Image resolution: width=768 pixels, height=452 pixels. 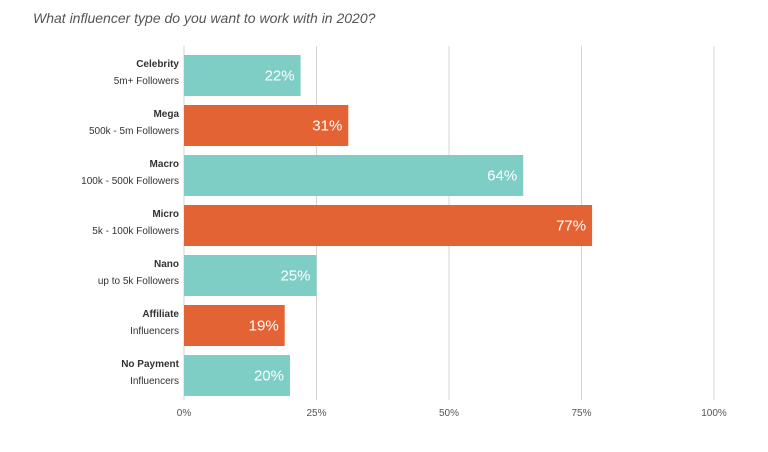 I want to click on category-label: No Payment, so click(x=150, y=364).